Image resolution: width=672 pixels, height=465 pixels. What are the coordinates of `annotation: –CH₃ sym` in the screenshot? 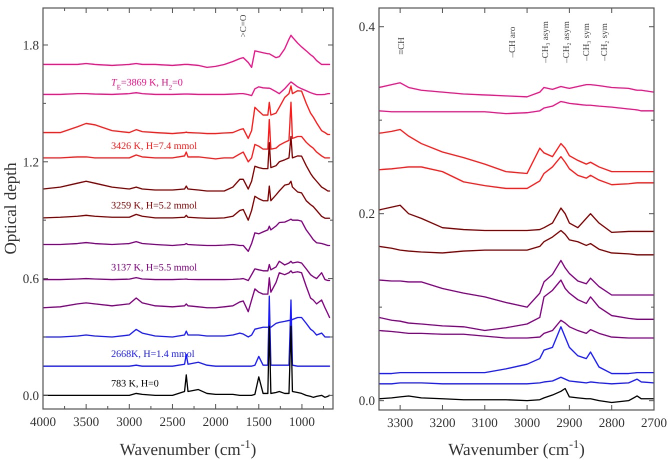 It's located at (586, 42).